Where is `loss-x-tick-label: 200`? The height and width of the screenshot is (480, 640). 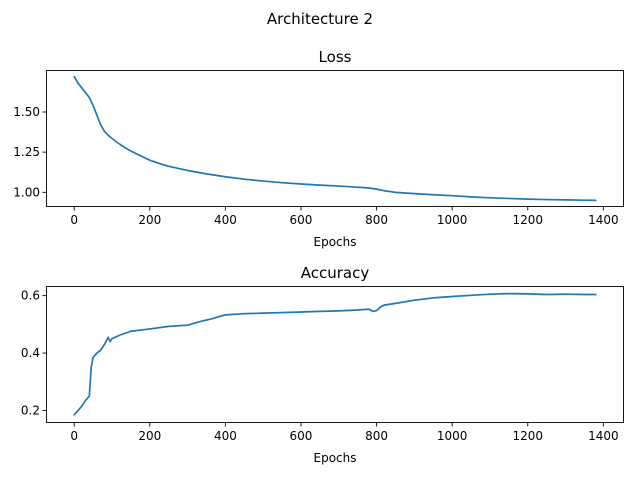
loss-x-tick-label: 200 is located at coordinates (149, 220).